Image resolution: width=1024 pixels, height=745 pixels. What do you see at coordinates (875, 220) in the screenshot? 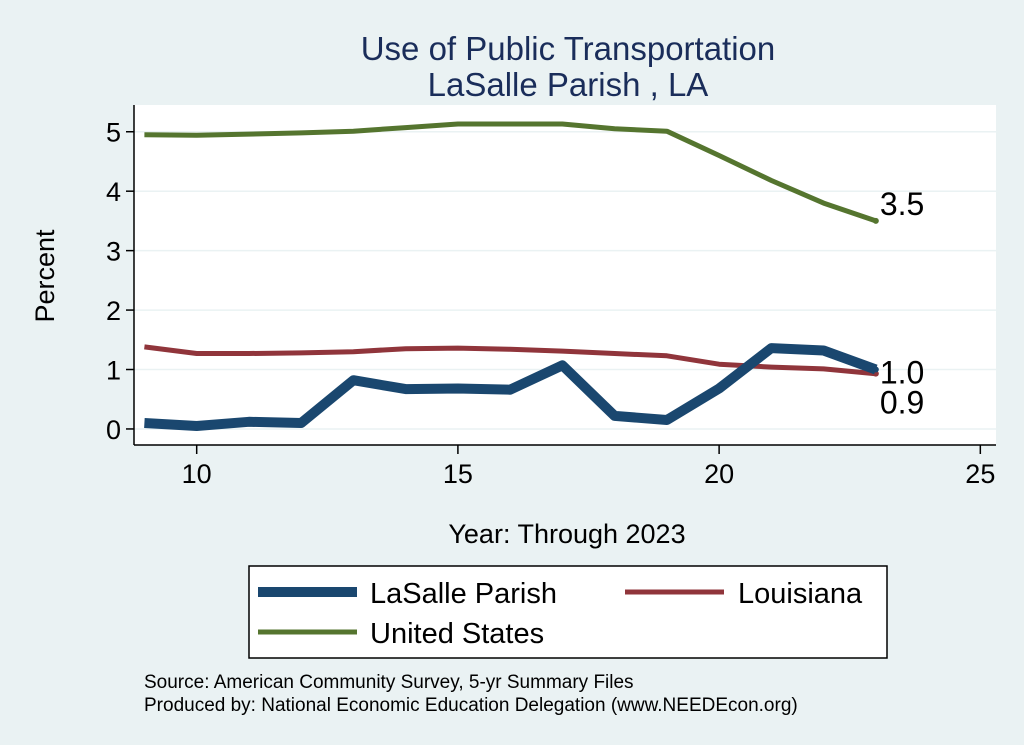
I see `series-endpoint-united-states` at bounding box center [875, 220].